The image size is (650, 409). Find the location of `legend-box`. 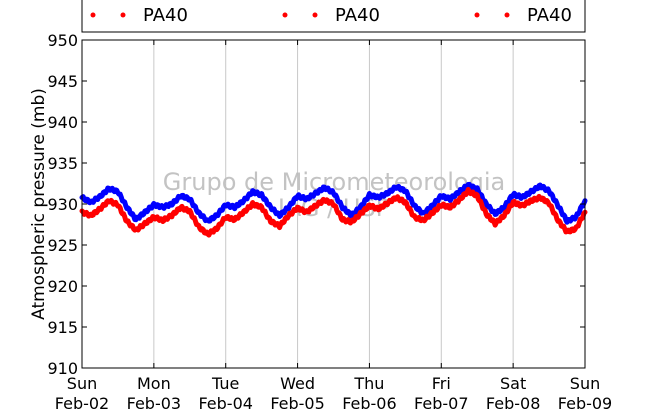

legend-box is located at coordinates (333, 16).